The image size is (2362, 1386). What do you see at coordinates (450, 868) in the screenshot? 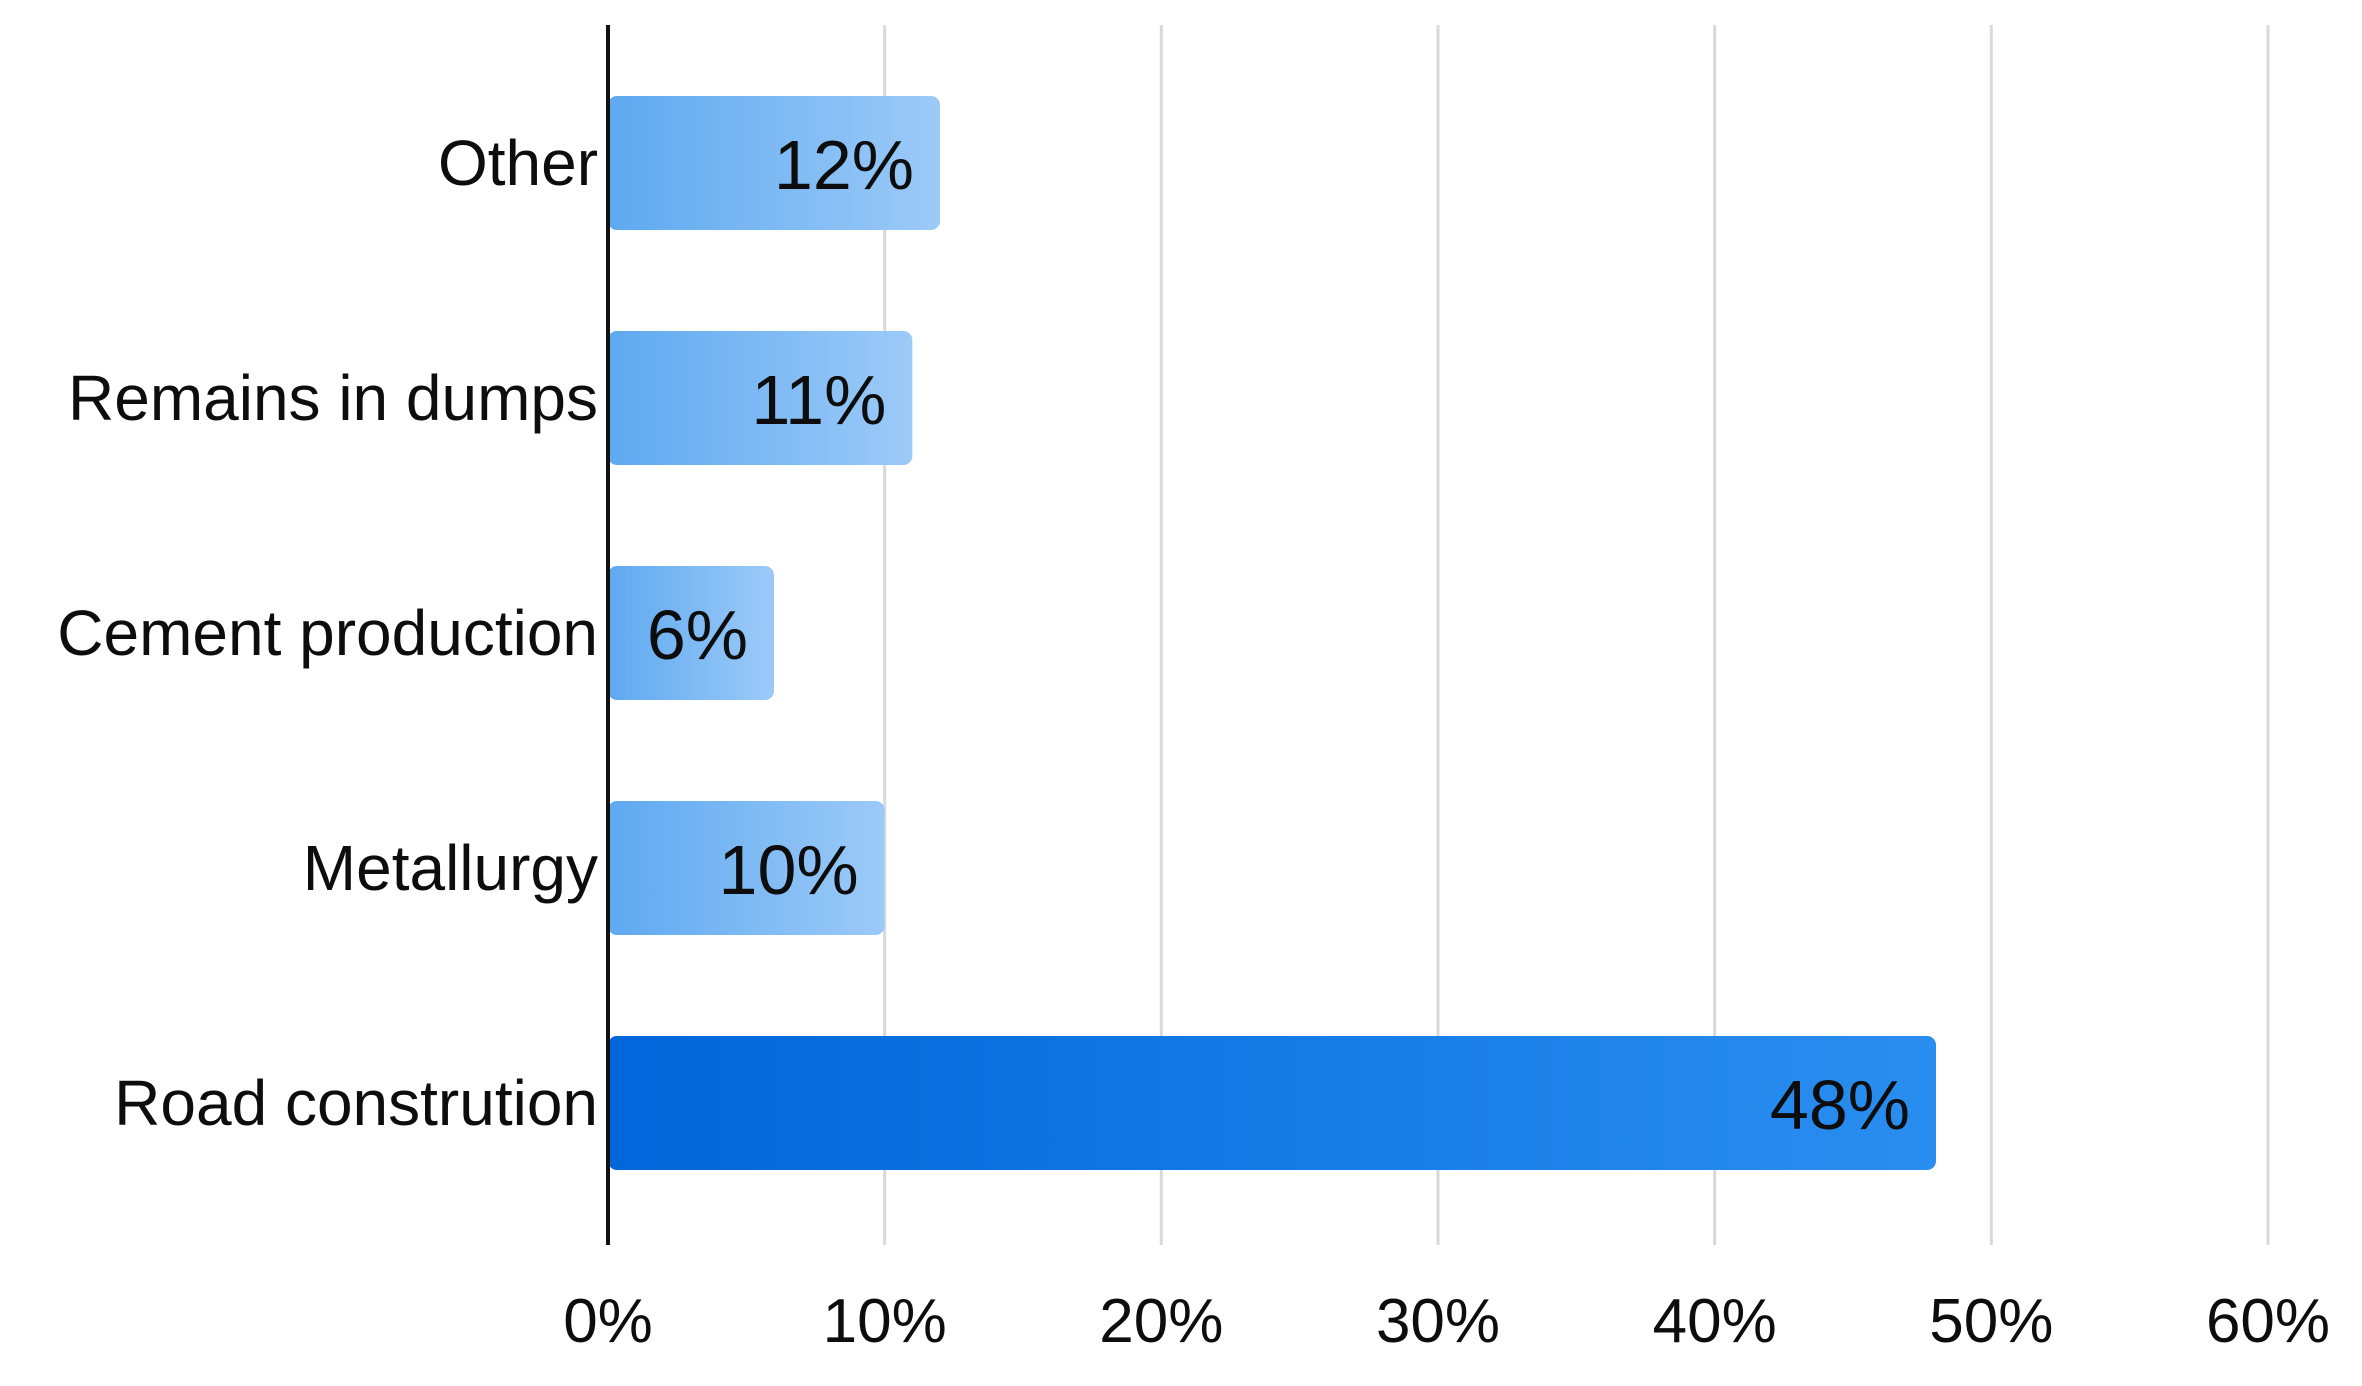
I see `category-label: Metallurgy` at bounding box center [450, 868].